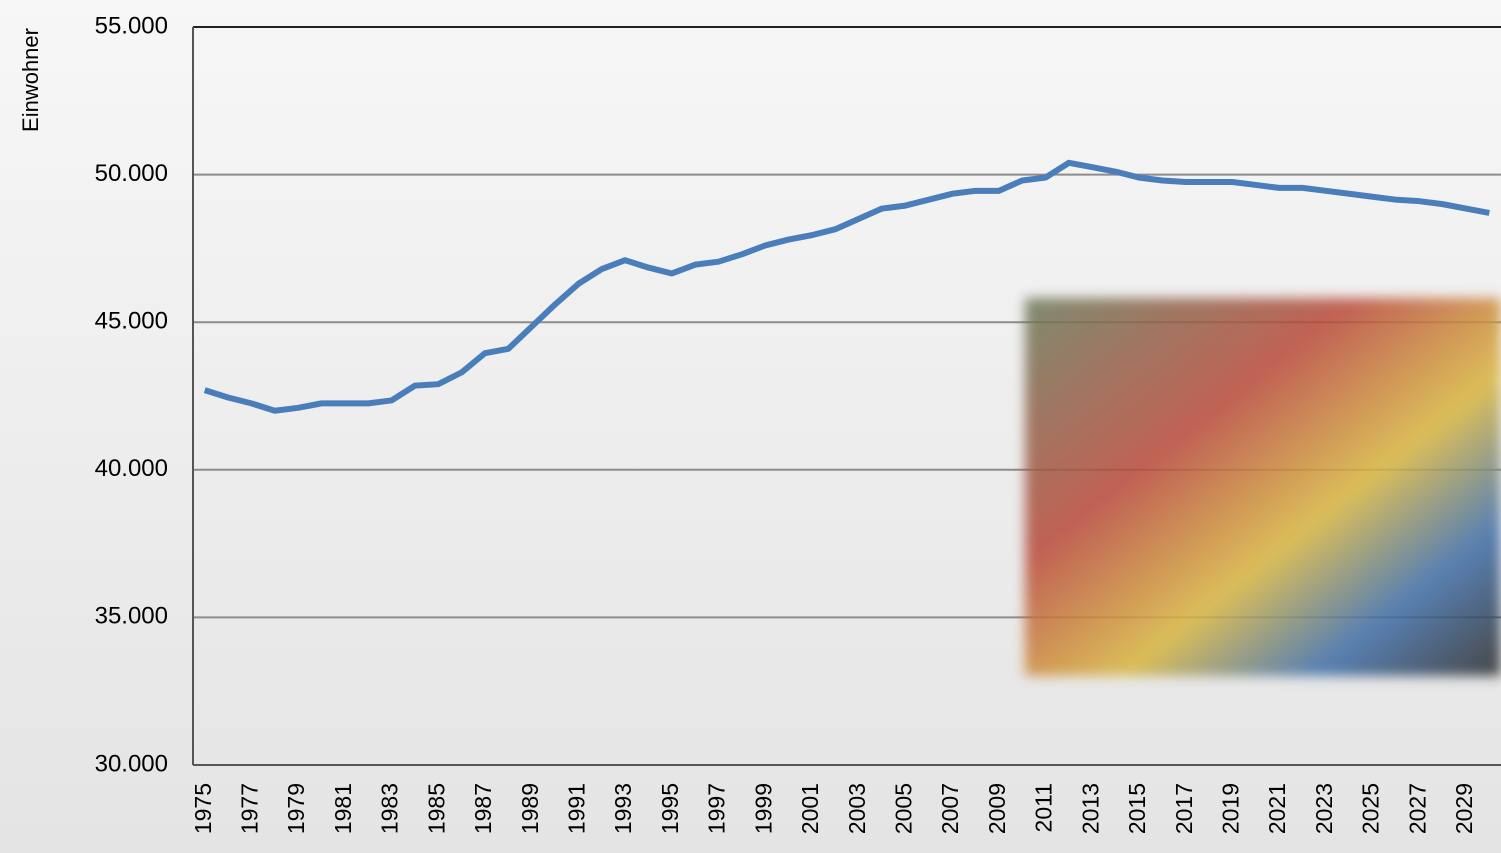 This screenshot has height=853, width=1501. What do you see at coordinates (1464, 808) in the screenshot?
I see `x-tick-label: 2029` at bounding box center [1464, 808].